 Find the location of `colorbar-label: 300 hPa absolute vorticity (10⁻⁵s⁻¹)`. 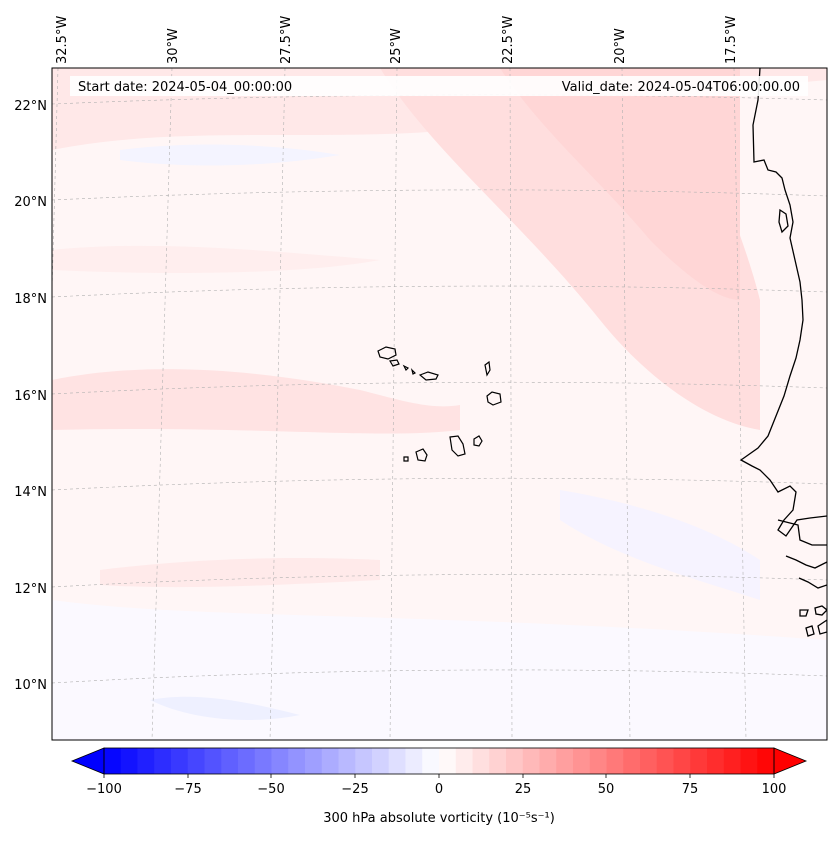

colorbar-label: 300 hPa absolute vorticity (10⁻⁵s⁻¹) is located at coordinates (439, 818).